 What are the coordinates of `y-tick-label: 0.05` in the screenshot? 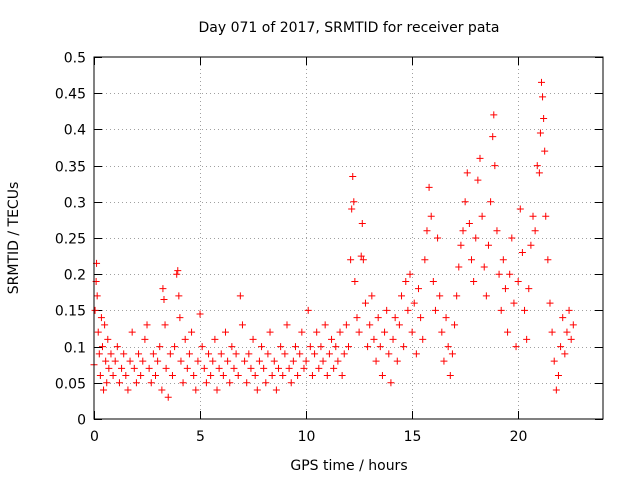 It's located at (70, 385).